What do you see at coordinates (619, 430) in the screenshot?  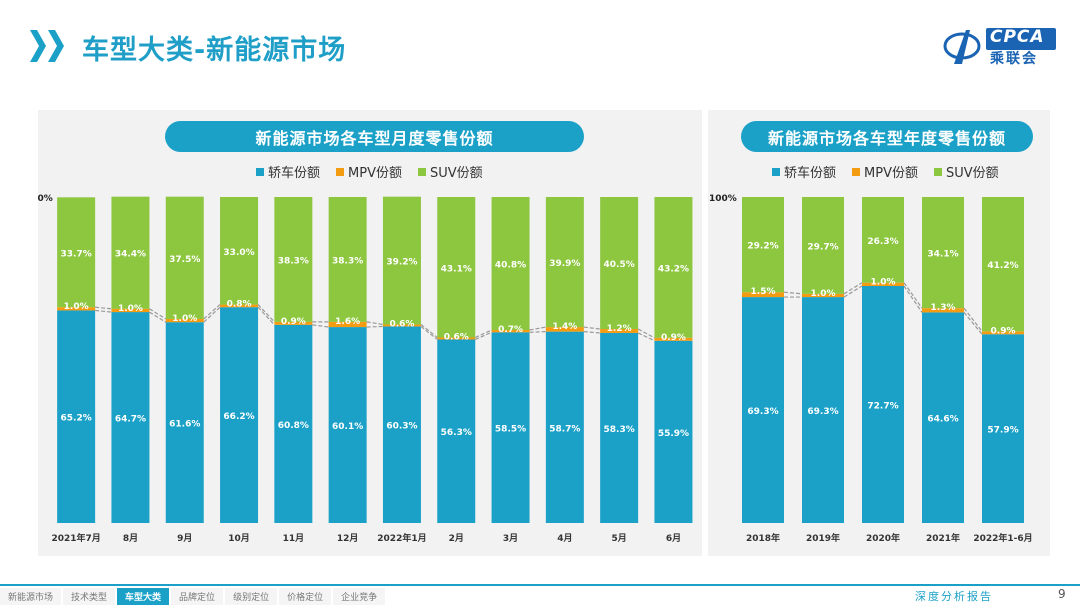 I see `sedan-share-label: 58.3%` at bounding box center [619, 430].